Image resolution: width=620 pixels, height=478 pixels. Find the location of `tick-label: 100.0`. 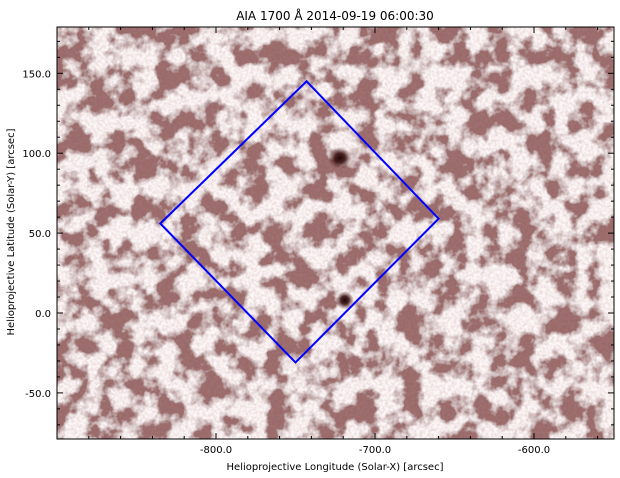

tick-label: 100.0 is located at coordinates (36, 154).